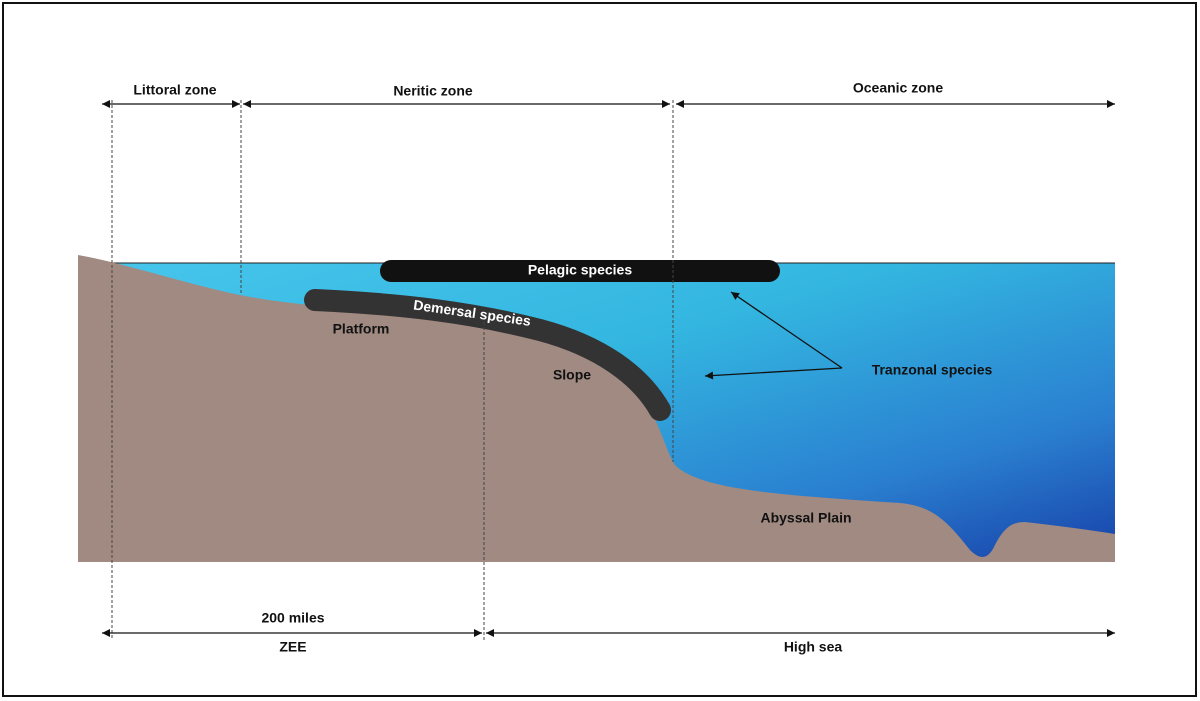 The width and height of the screenshot is (1200, 701). What do you see at coordinates (572, 375) in the screenshot?
I see `slope-label: Slope` at bounding box center [572, 375].